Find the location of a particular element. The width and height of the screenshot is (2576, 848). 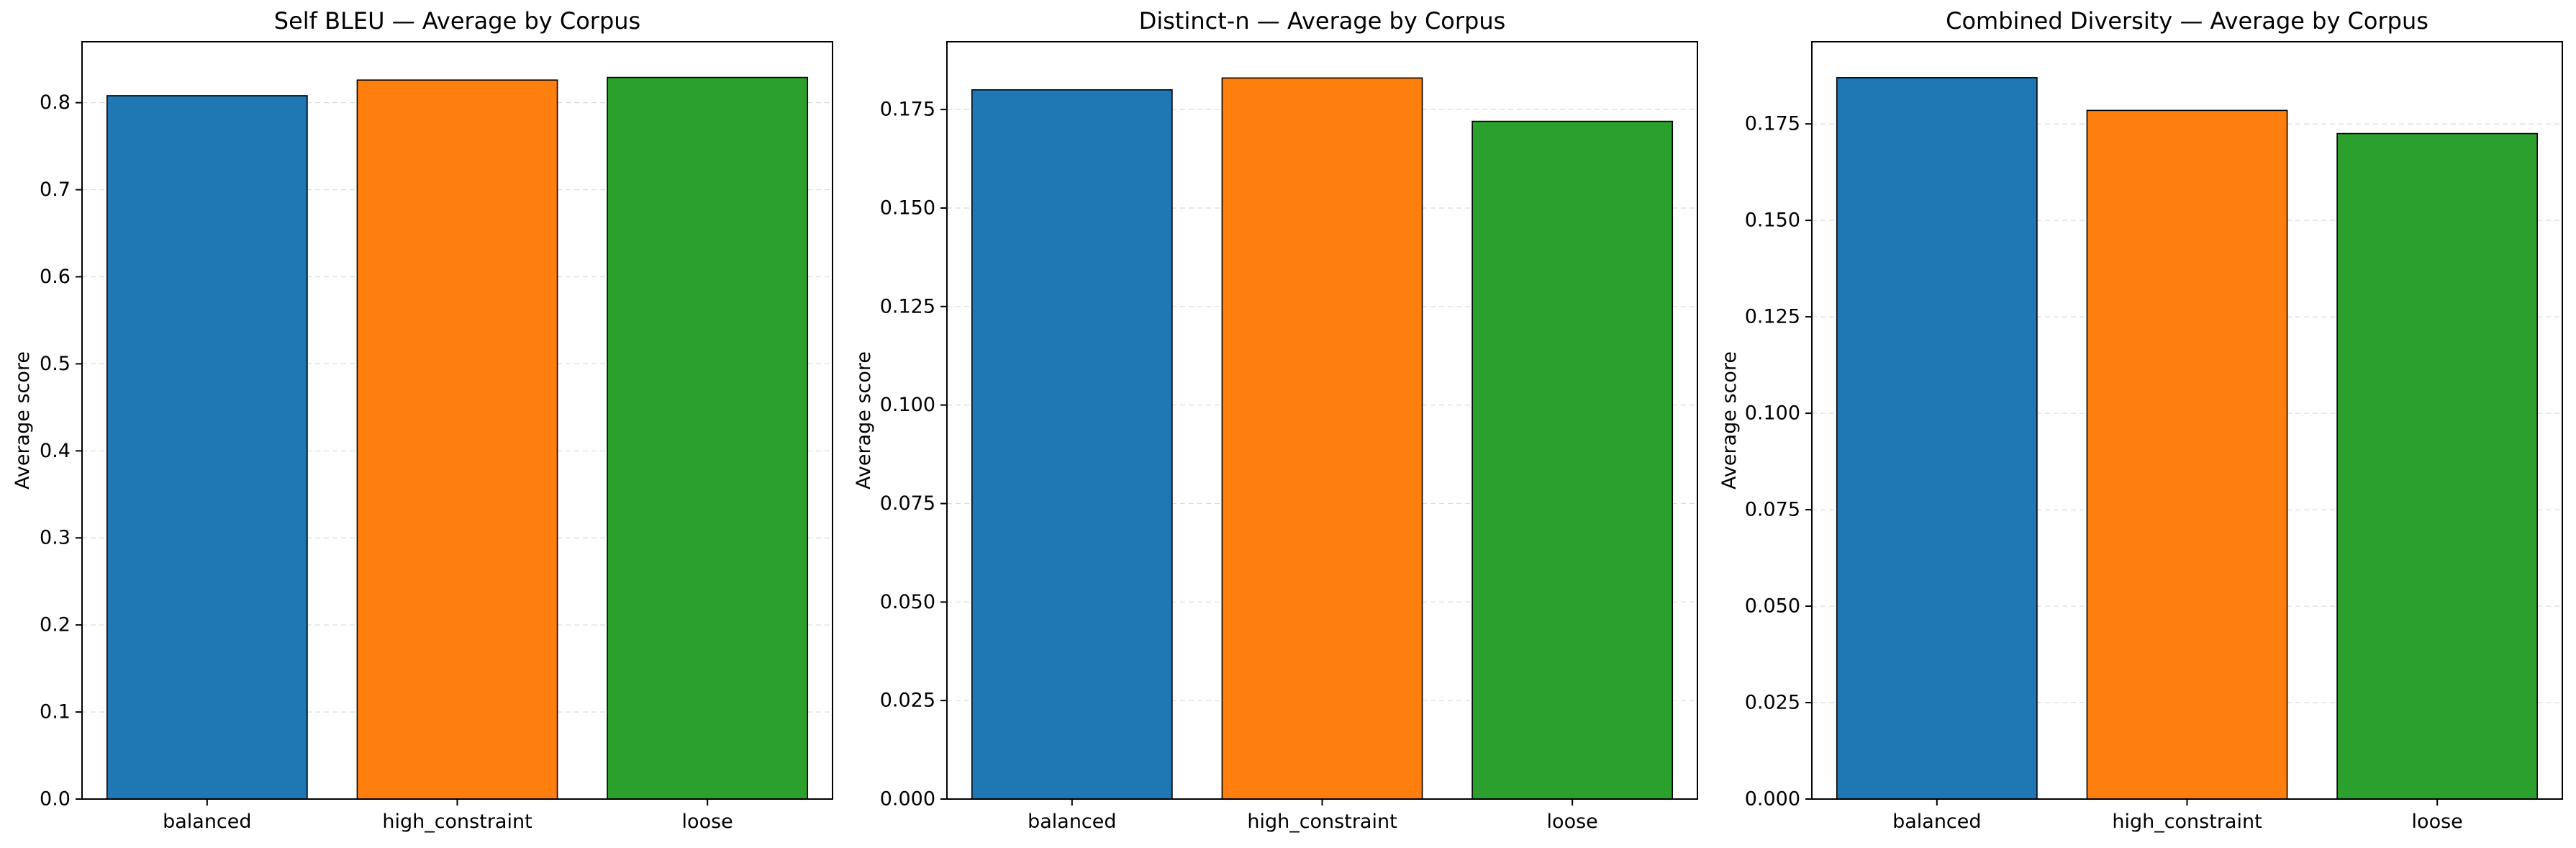

y-tick-label: 0.6 is located at coordinates (55, 277).